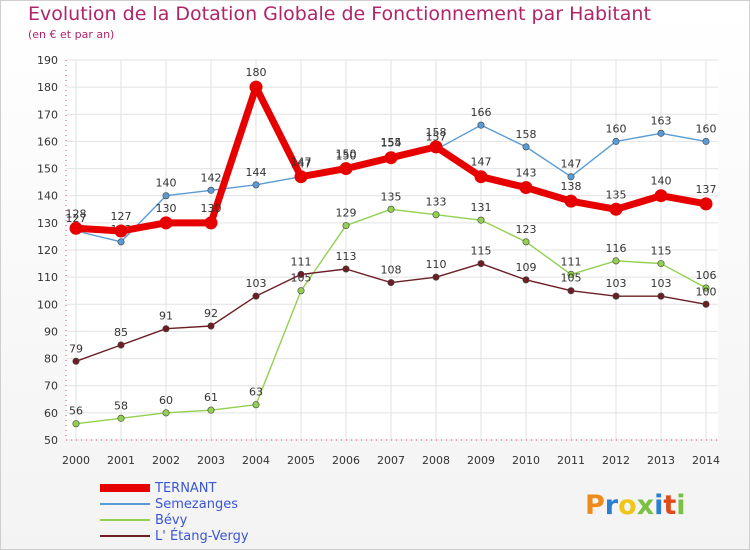  I want to click on data-label-semezanges: 150, so click(346, 156).